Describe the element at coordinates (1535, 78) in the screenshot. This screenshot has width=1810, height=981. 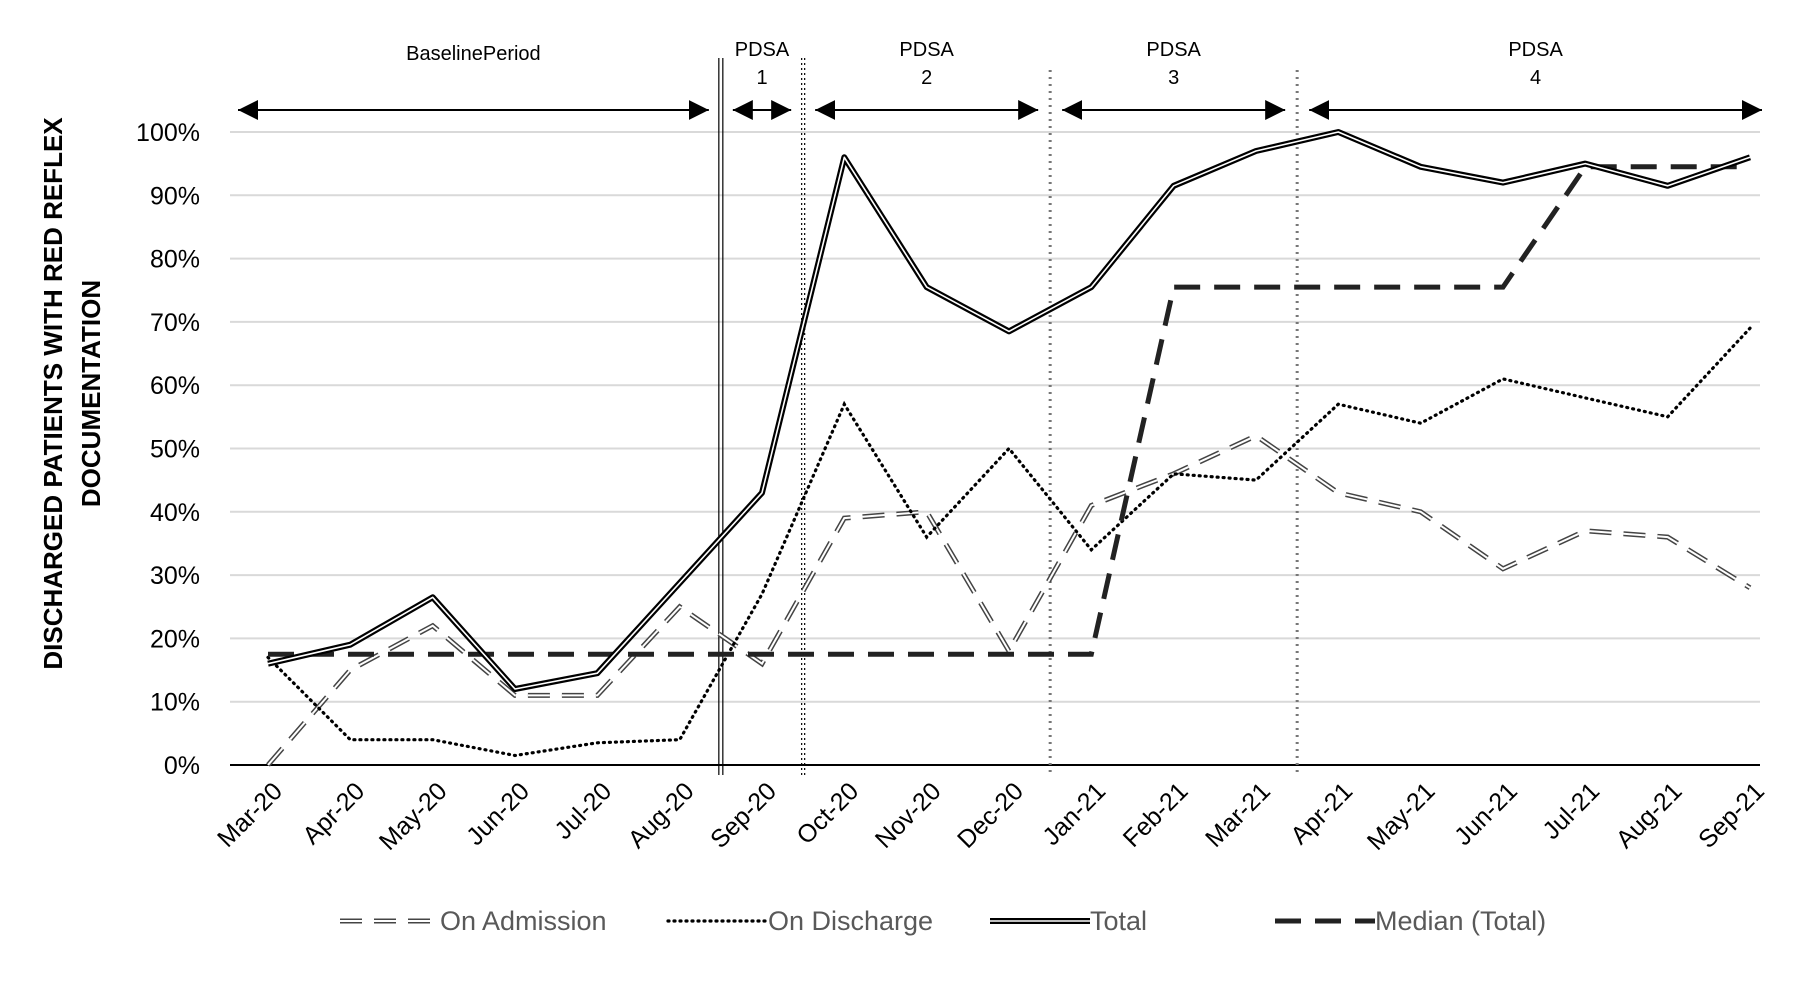
I see `phase-label: 4` at that location.